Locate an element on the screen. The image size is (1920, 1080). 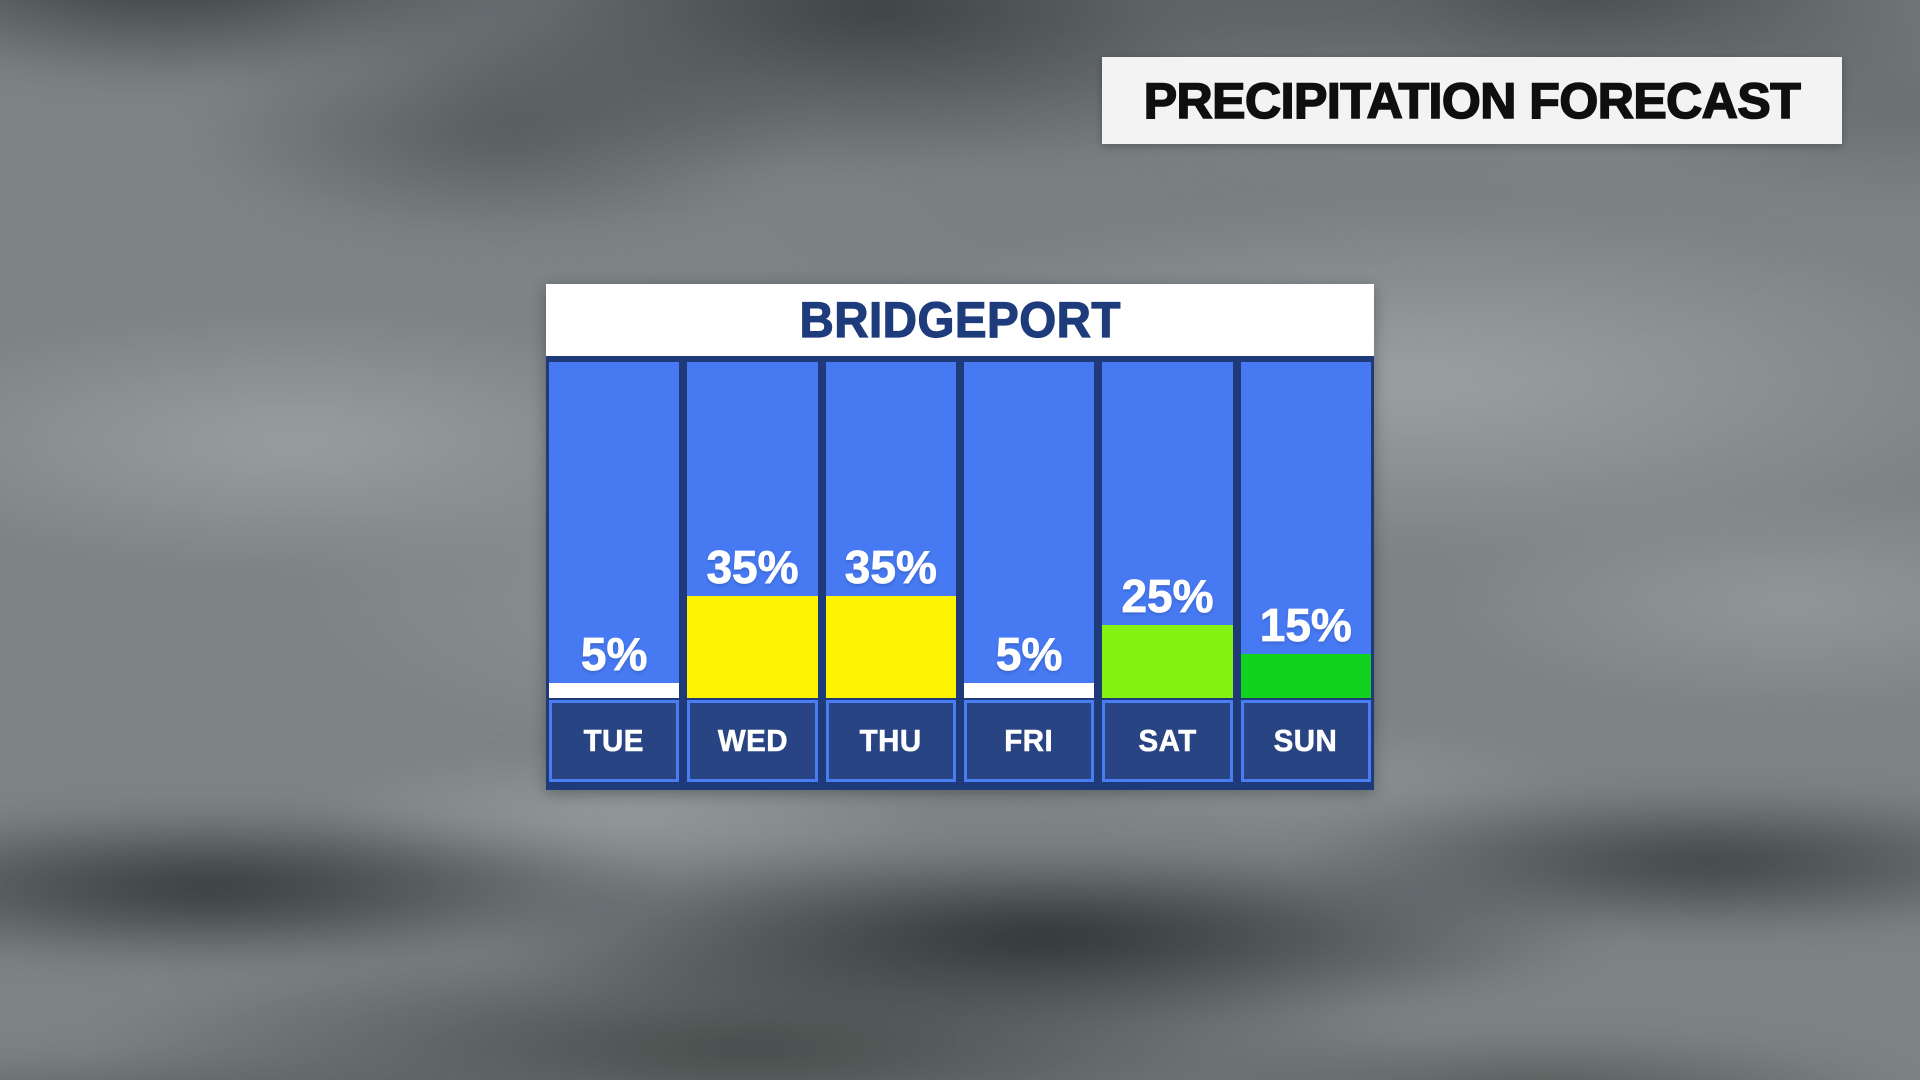
value-label: 25% is located at coordinates (1167, 596).